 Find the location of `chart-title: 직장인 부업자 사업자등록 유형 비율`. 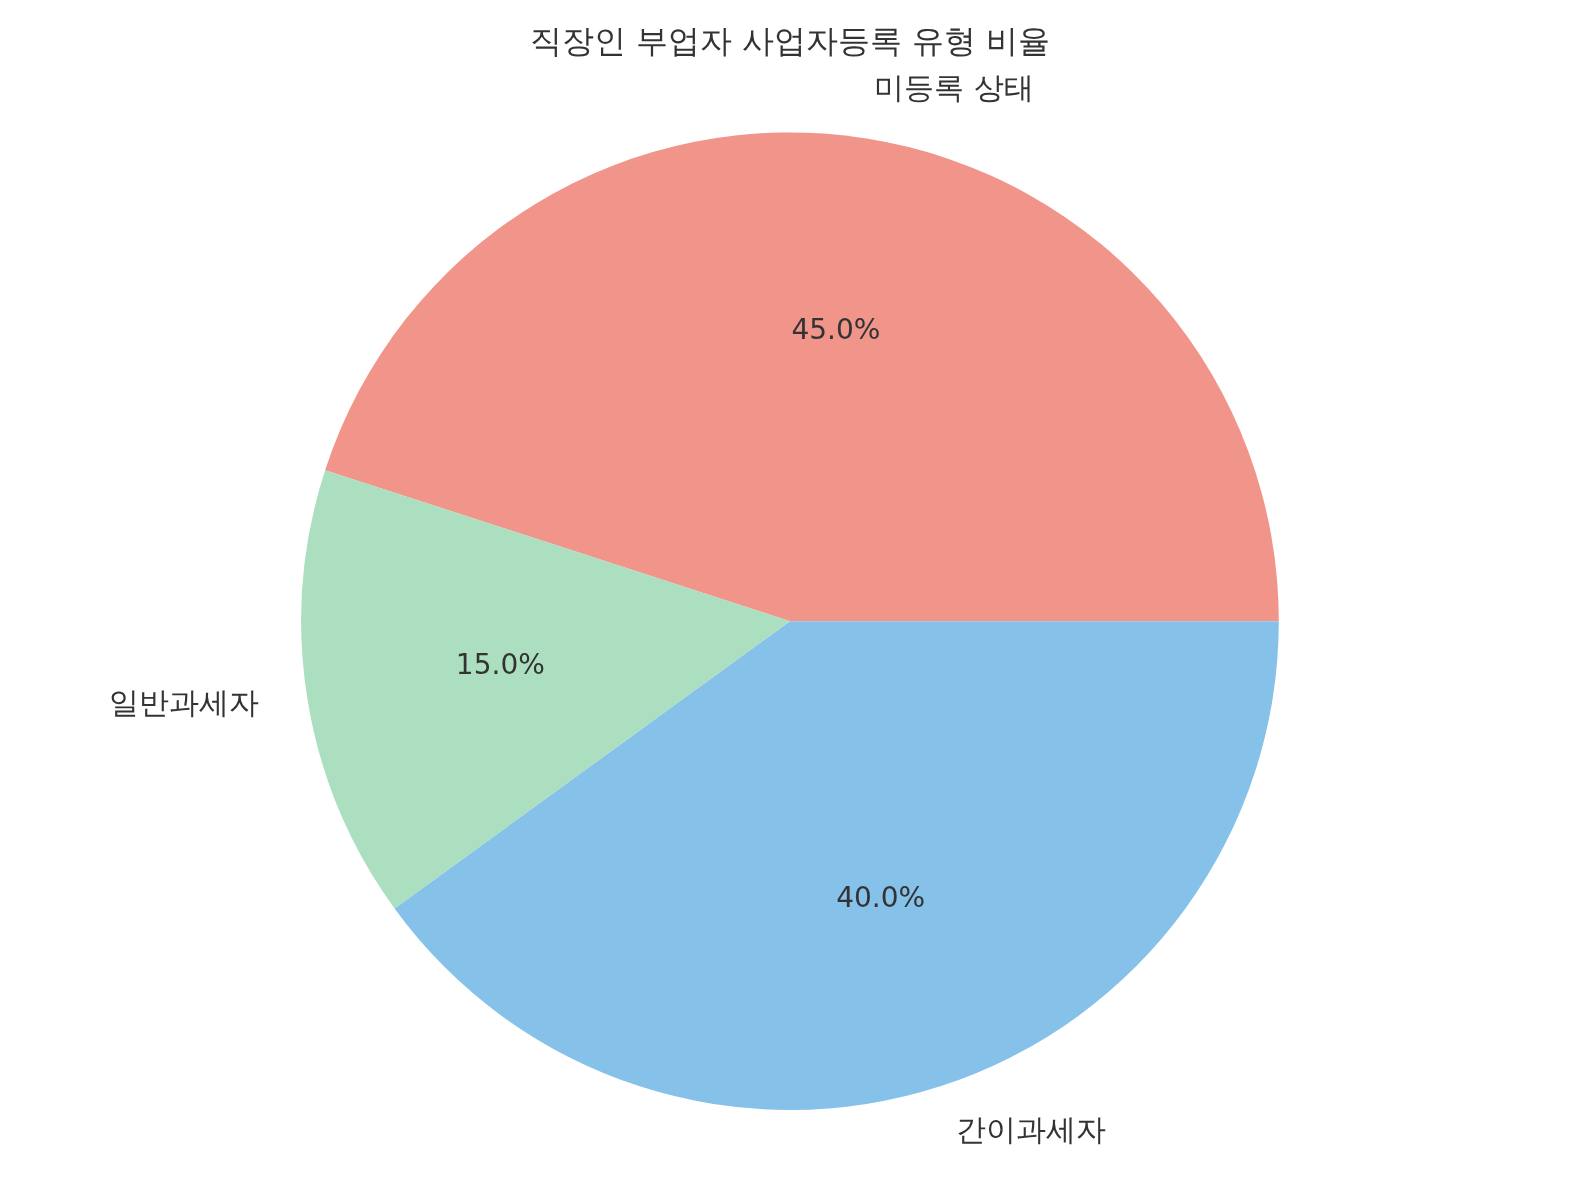

chart-title: 직장인 부업자 사업자등록 유형 비율 is located at coordinates (790, 40).